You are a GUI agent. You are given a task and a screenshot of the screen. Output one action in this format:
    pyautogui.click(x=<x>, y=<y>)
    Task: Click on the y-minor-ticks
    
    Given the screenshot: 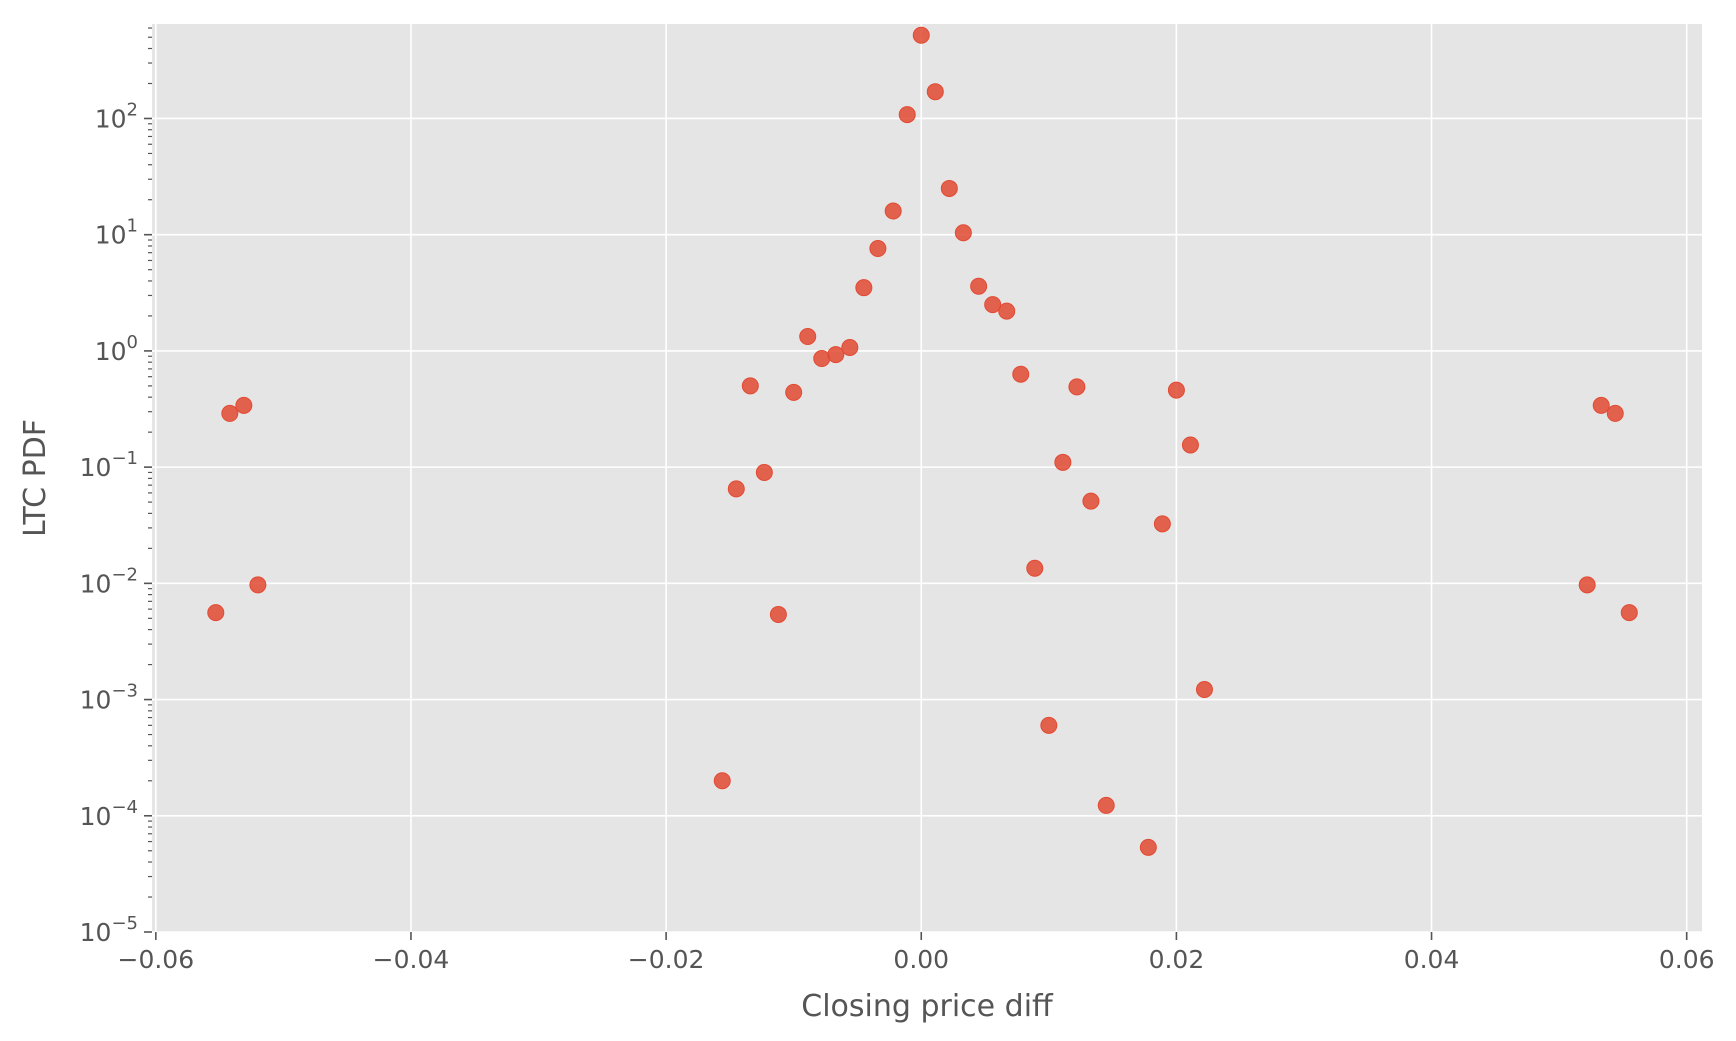 What is the action you would take?
    pyautogui.click(x=150, y=462)
    